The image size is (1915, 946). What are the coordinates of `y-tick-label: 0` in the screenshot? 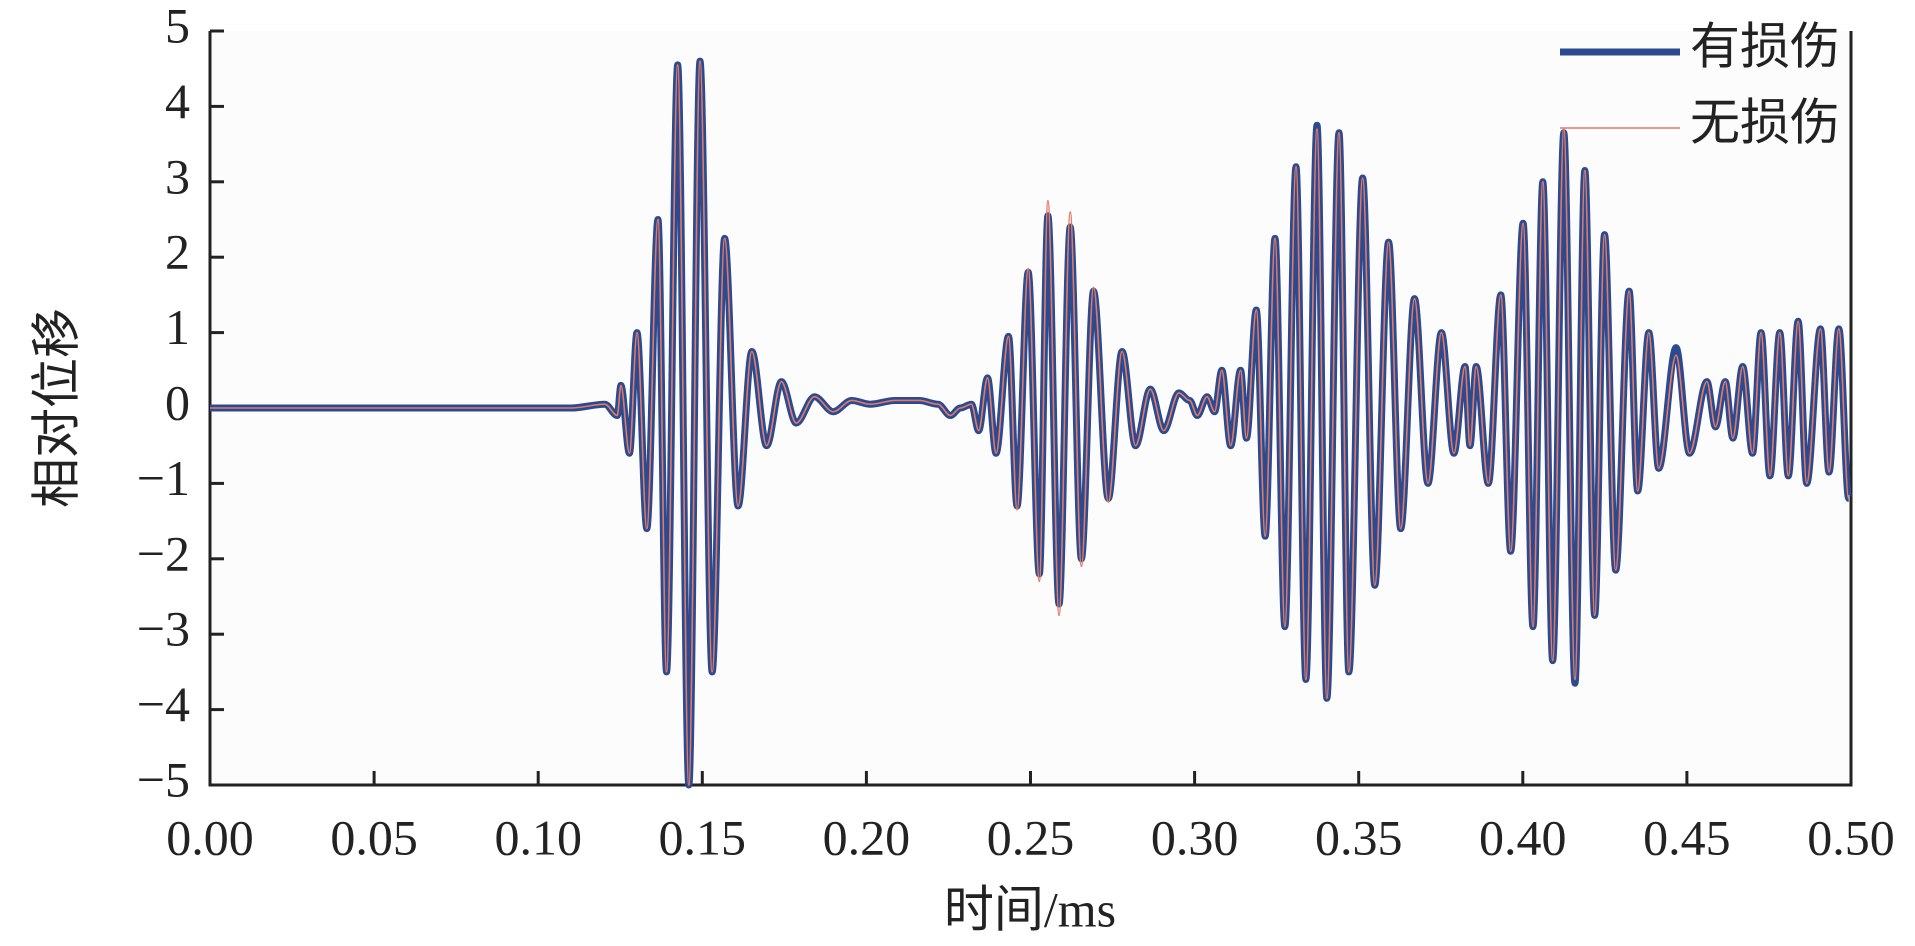 It's located at (177, 402).